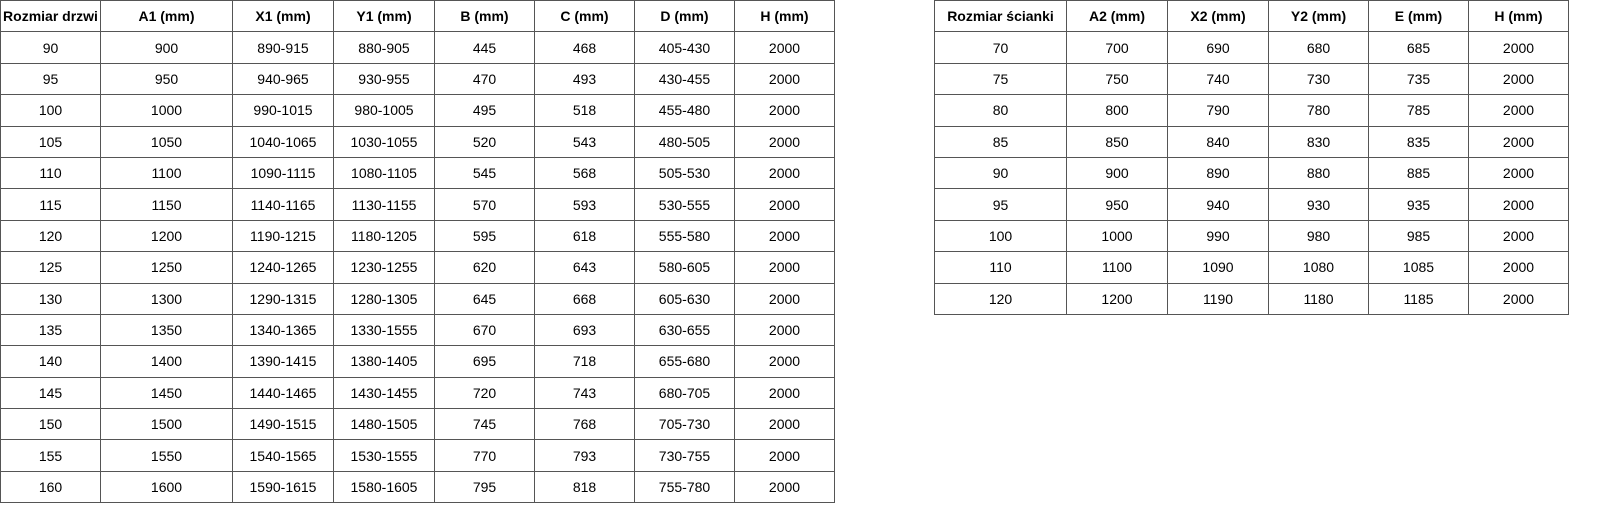 This screenshot has width=1600, height=514. I want to click on table-cell: 568, so click(584, 173).